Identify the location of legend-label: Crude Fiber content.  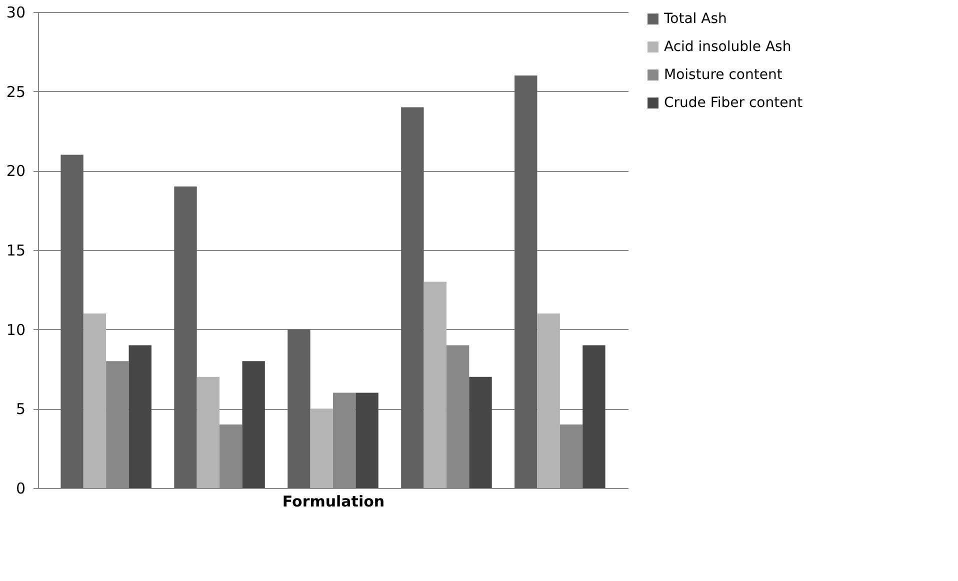
(734, 103).